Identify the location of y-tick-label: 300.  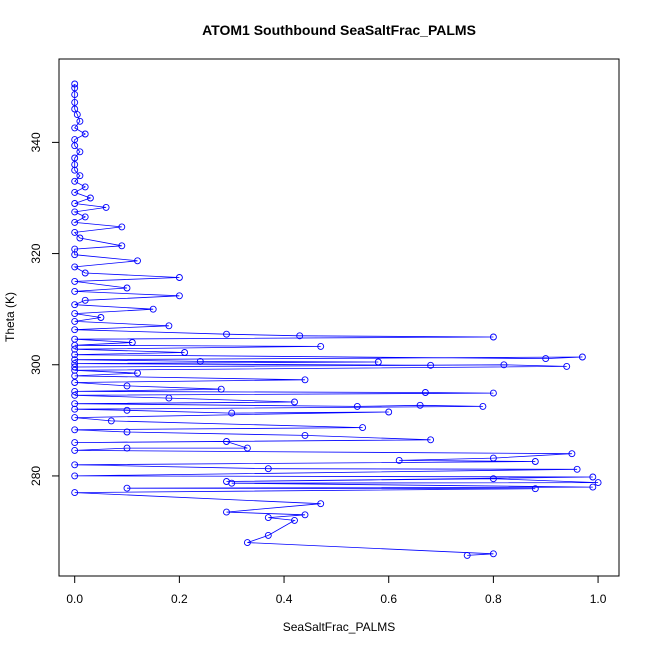
(36, 364).